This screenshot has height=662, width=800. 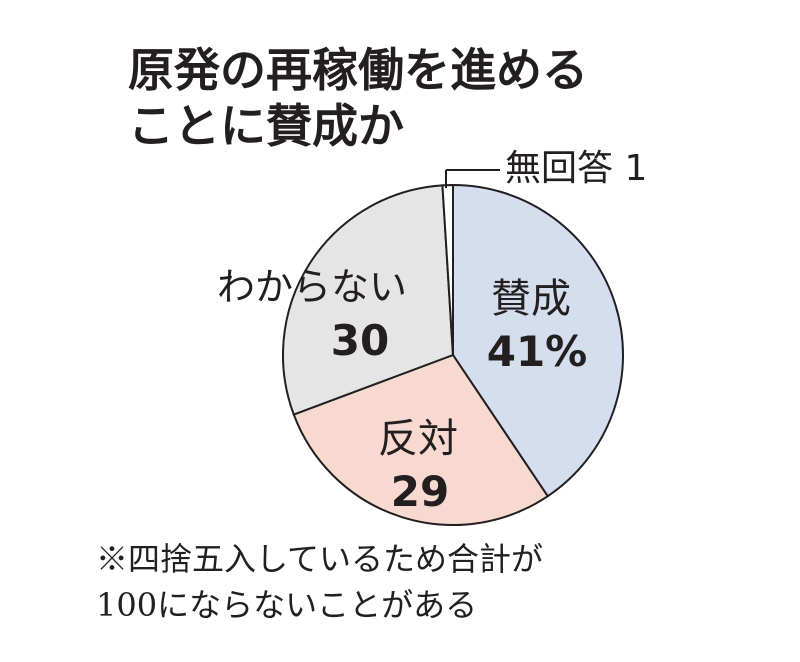 I want to click on slice-label-wakaranai: わからない, so click(x=312, y=287).